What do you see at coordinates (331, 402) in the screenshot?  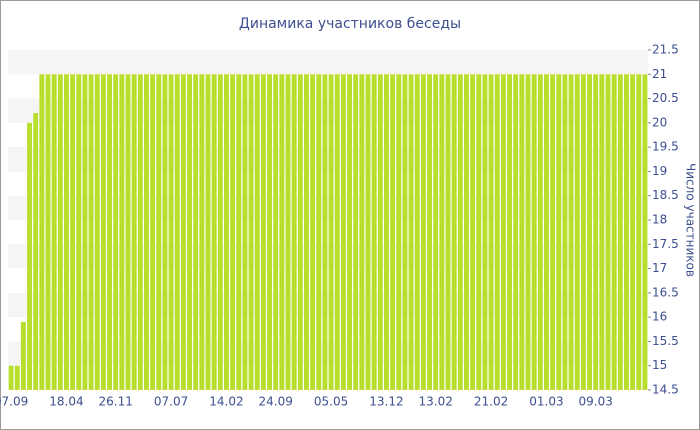 I see `x-tick-label: 05.05` at bounding box center [331, 402].